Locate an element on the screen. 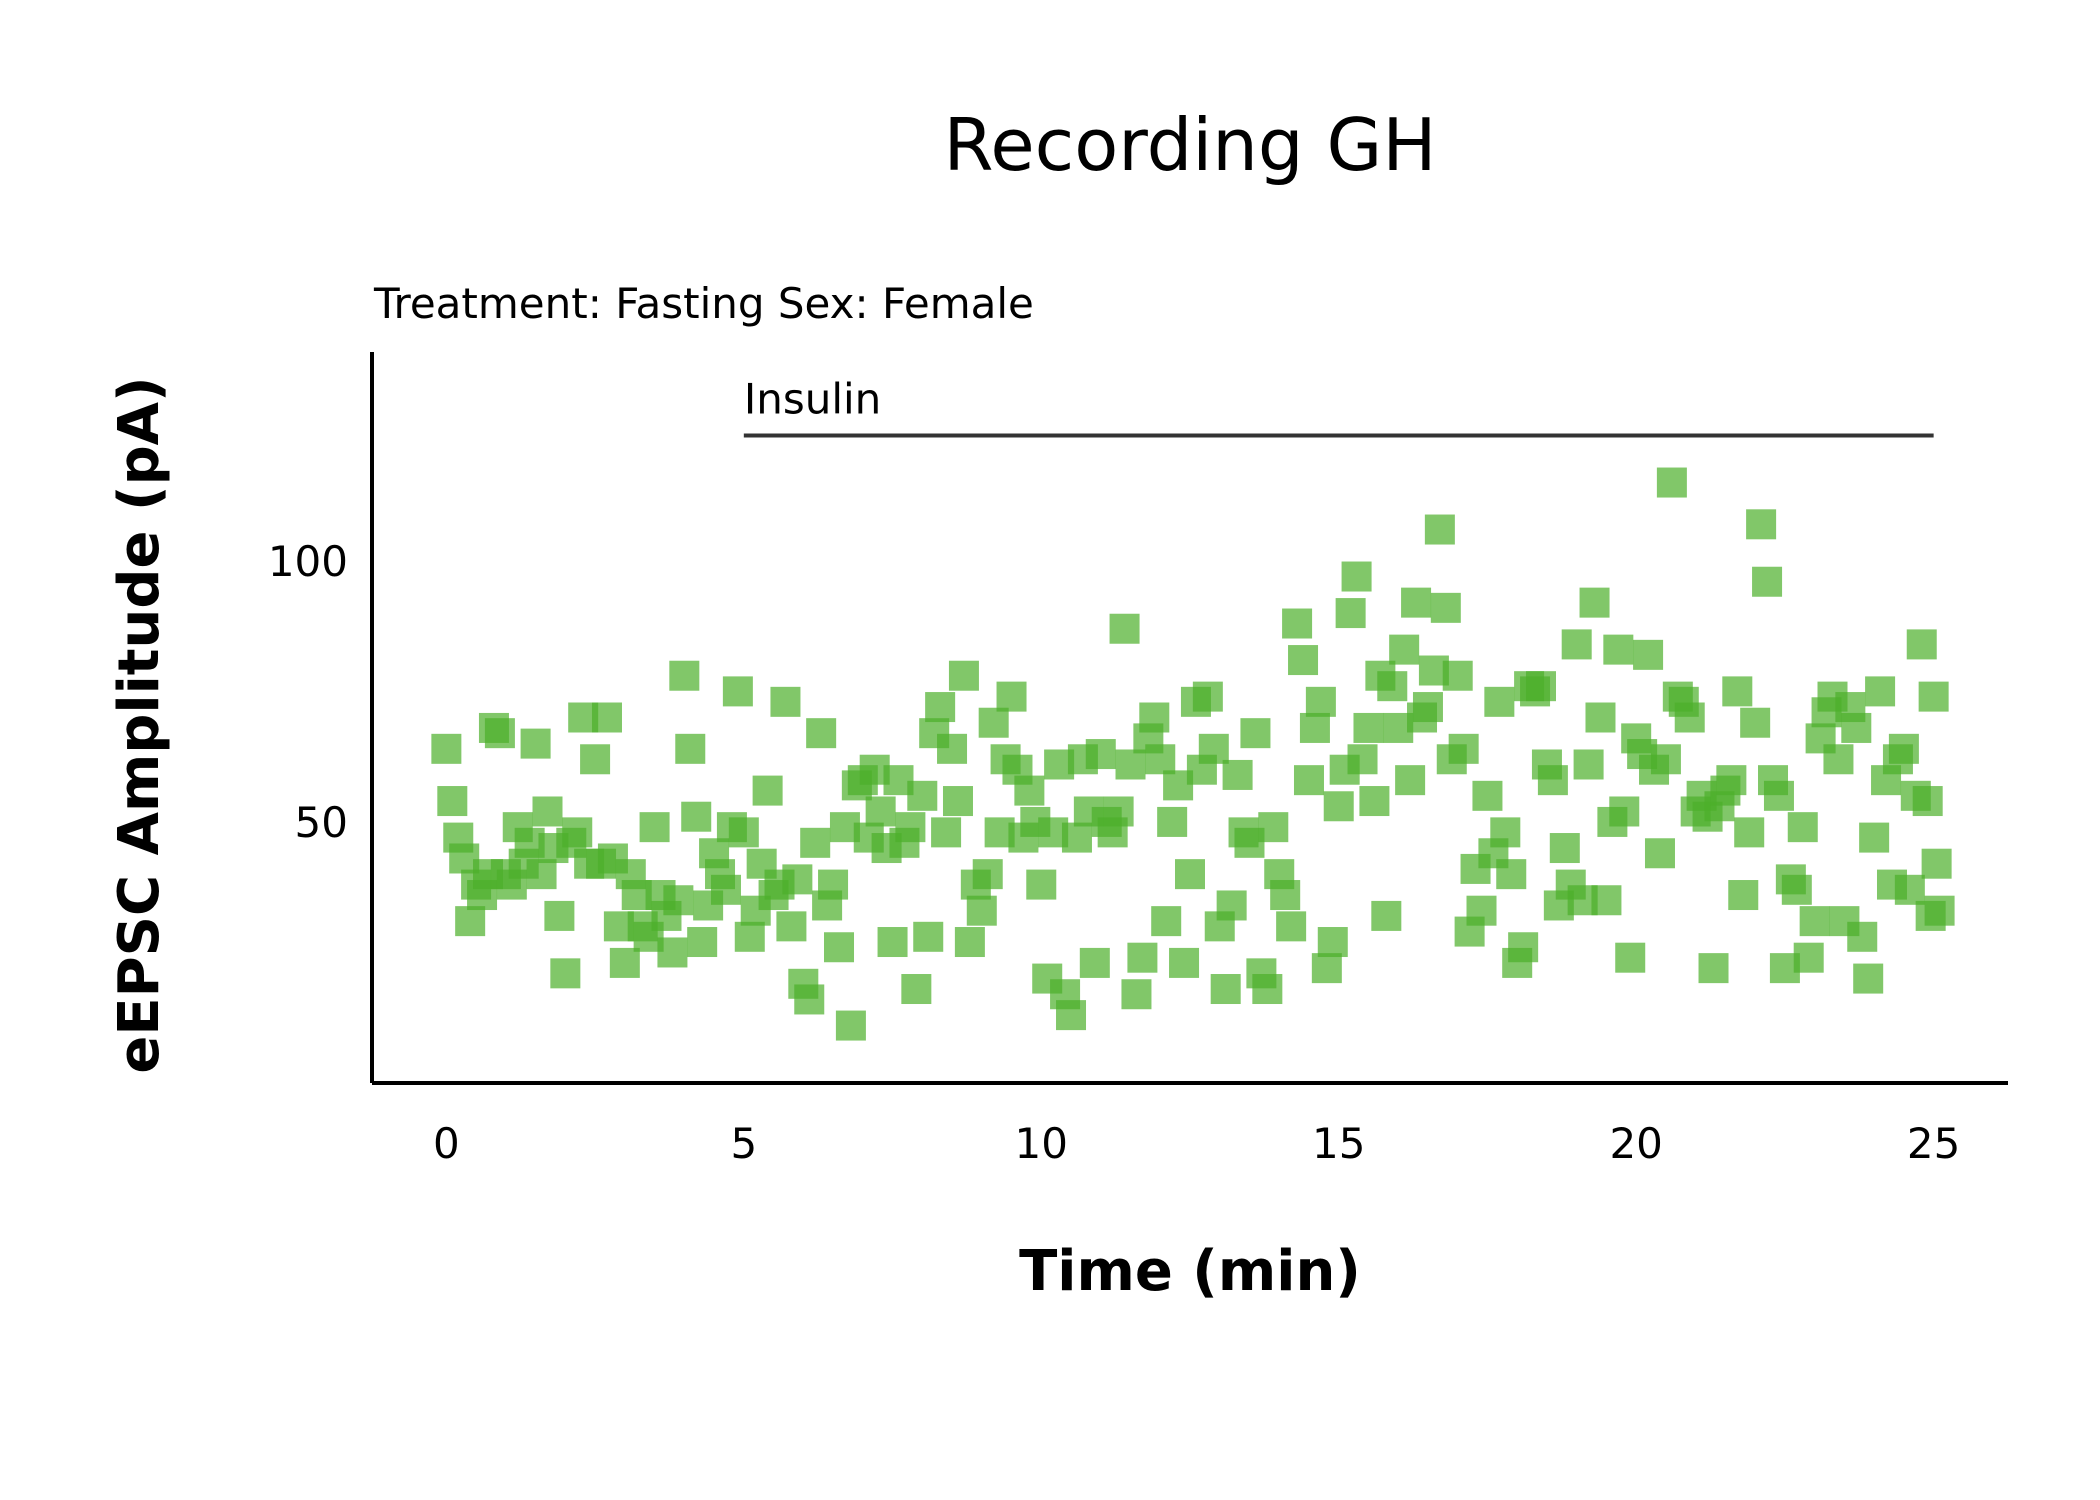 Image resolution: width=2100 pixels, height=1500 pixels. insulin-label: Insulin is located at coordinates (812, 399).